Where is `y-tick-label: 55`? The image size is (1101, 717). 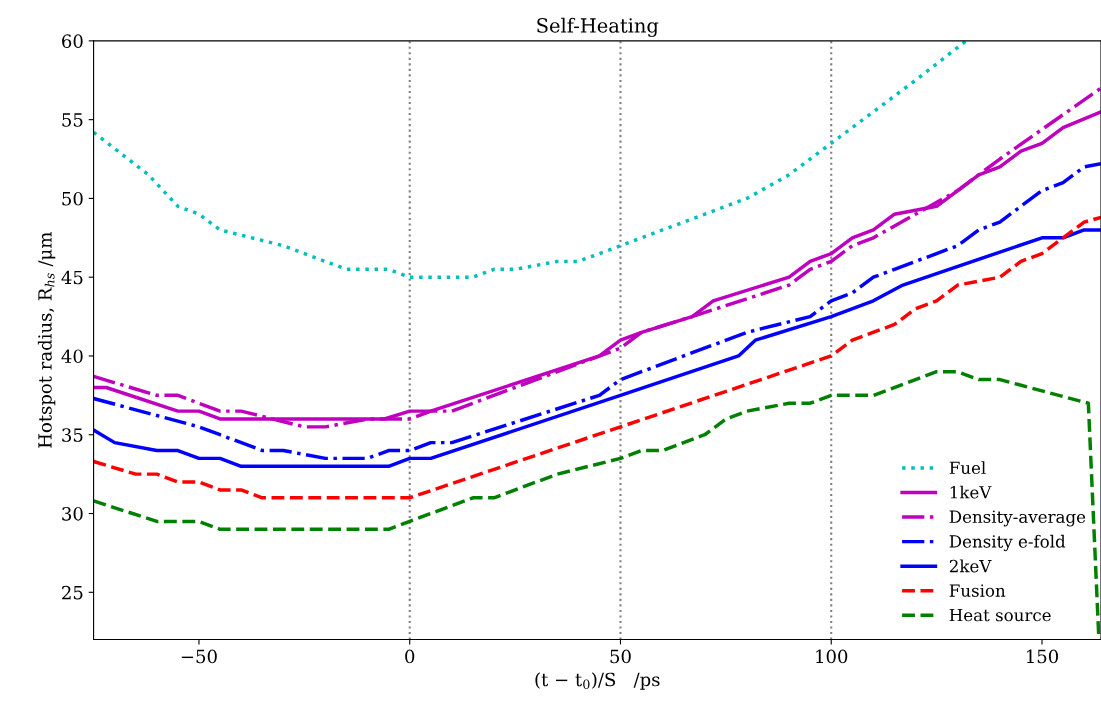
y-tick-label: 55 is located at coordinates (72, 120).